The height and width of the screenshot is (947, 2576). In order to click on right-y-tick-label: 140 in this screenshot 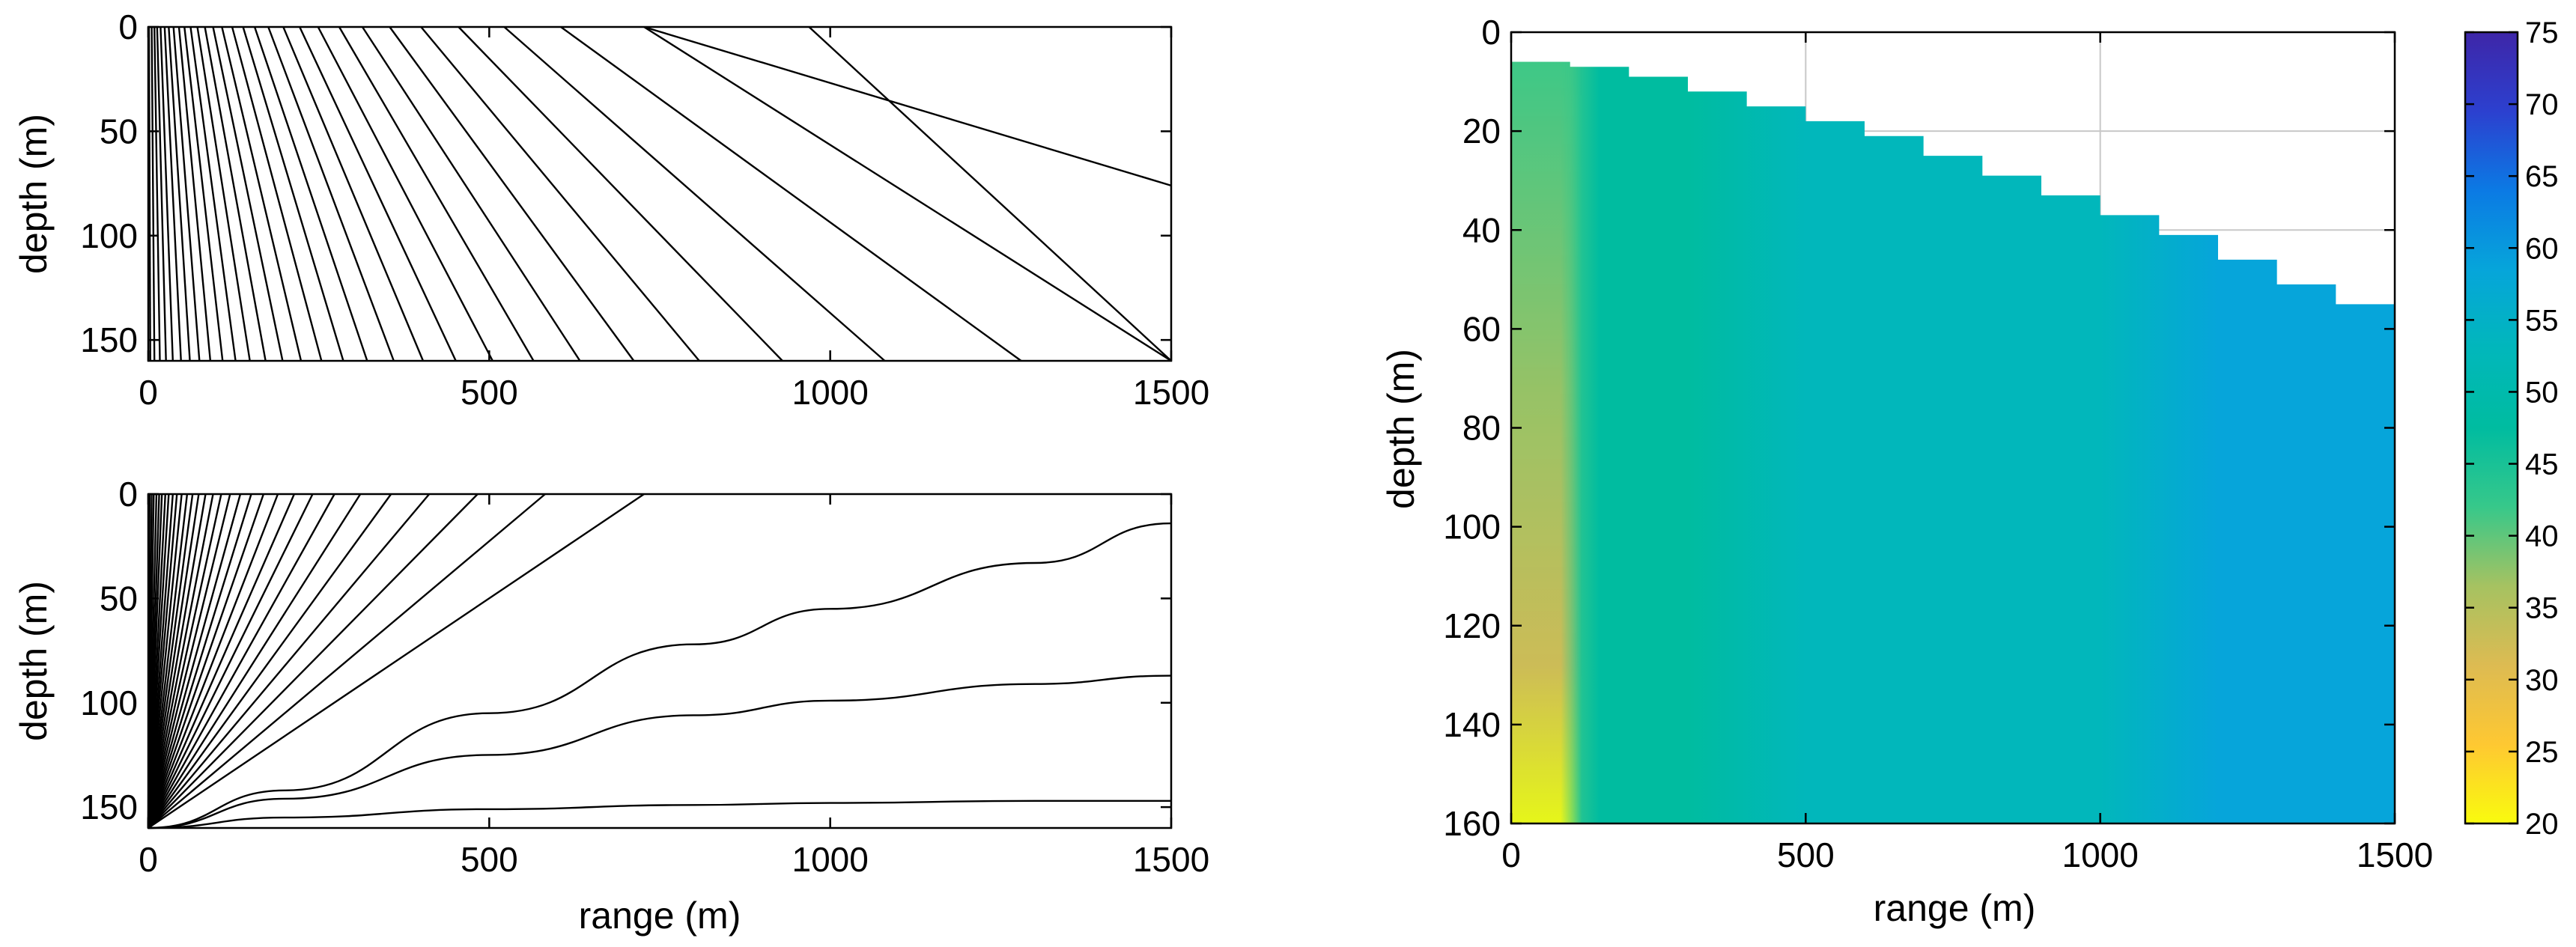, I will do `click(1472, 724)`.